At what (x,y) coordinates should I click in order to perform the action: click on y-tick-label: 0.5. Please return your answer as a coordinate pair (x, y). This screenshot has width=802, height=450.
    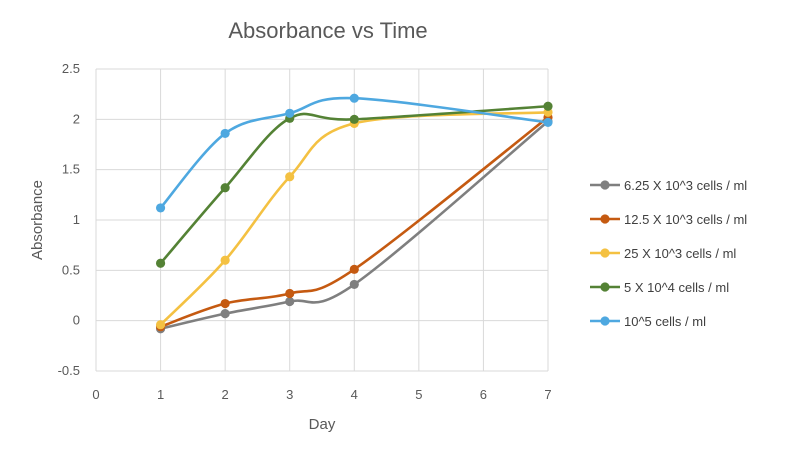
    Looking at the image, I should click on (71, 269).